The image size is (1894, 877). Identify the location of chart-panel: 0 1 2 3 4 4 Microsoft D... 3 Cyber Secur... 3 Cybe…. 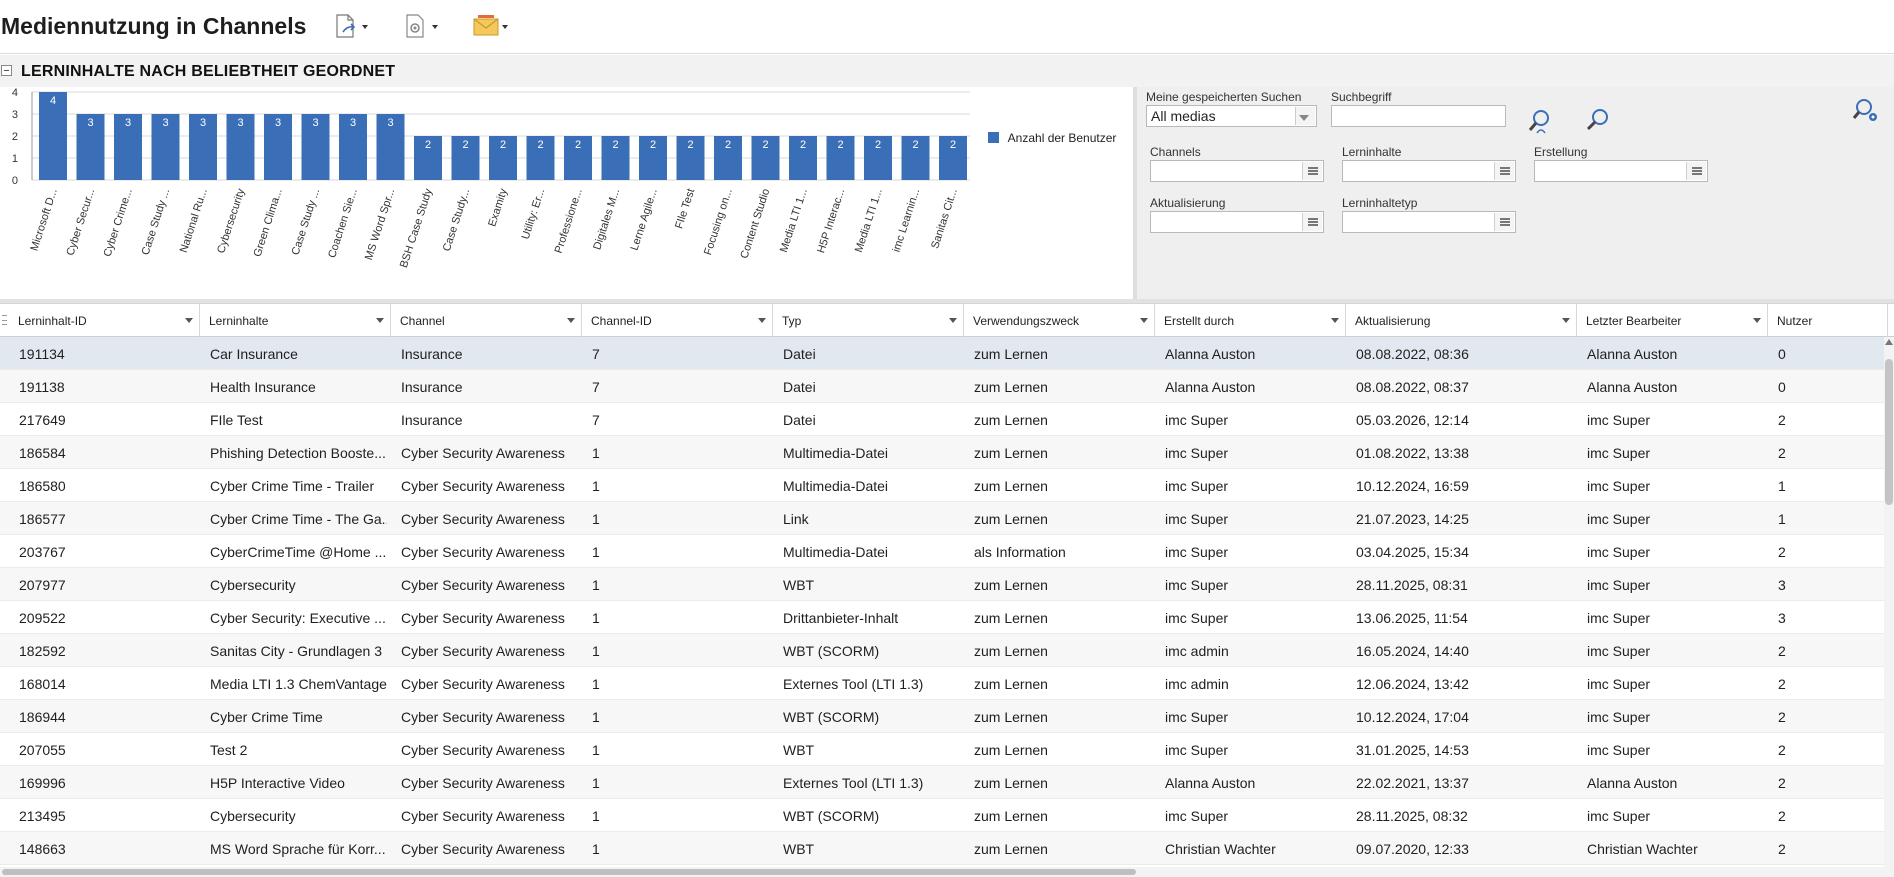
(566, 193).